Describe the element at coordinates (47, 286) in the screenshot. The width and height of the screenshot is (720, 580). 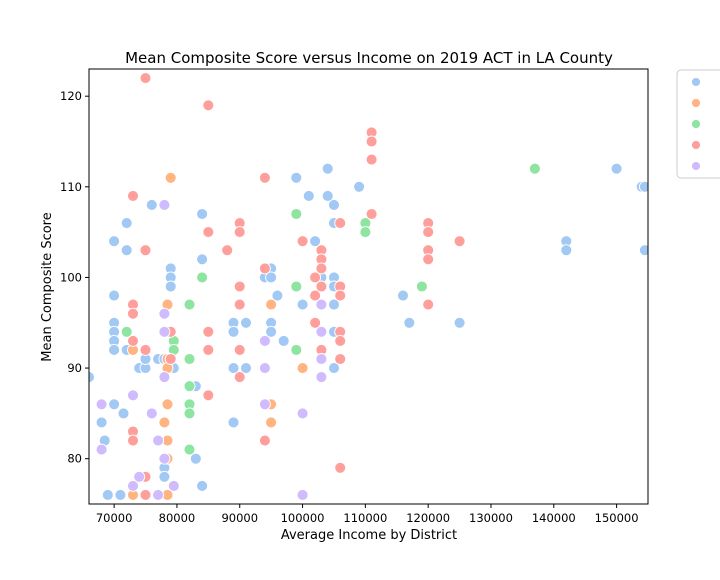
I see `y-axis-label: Mean Composite Score` at that location.